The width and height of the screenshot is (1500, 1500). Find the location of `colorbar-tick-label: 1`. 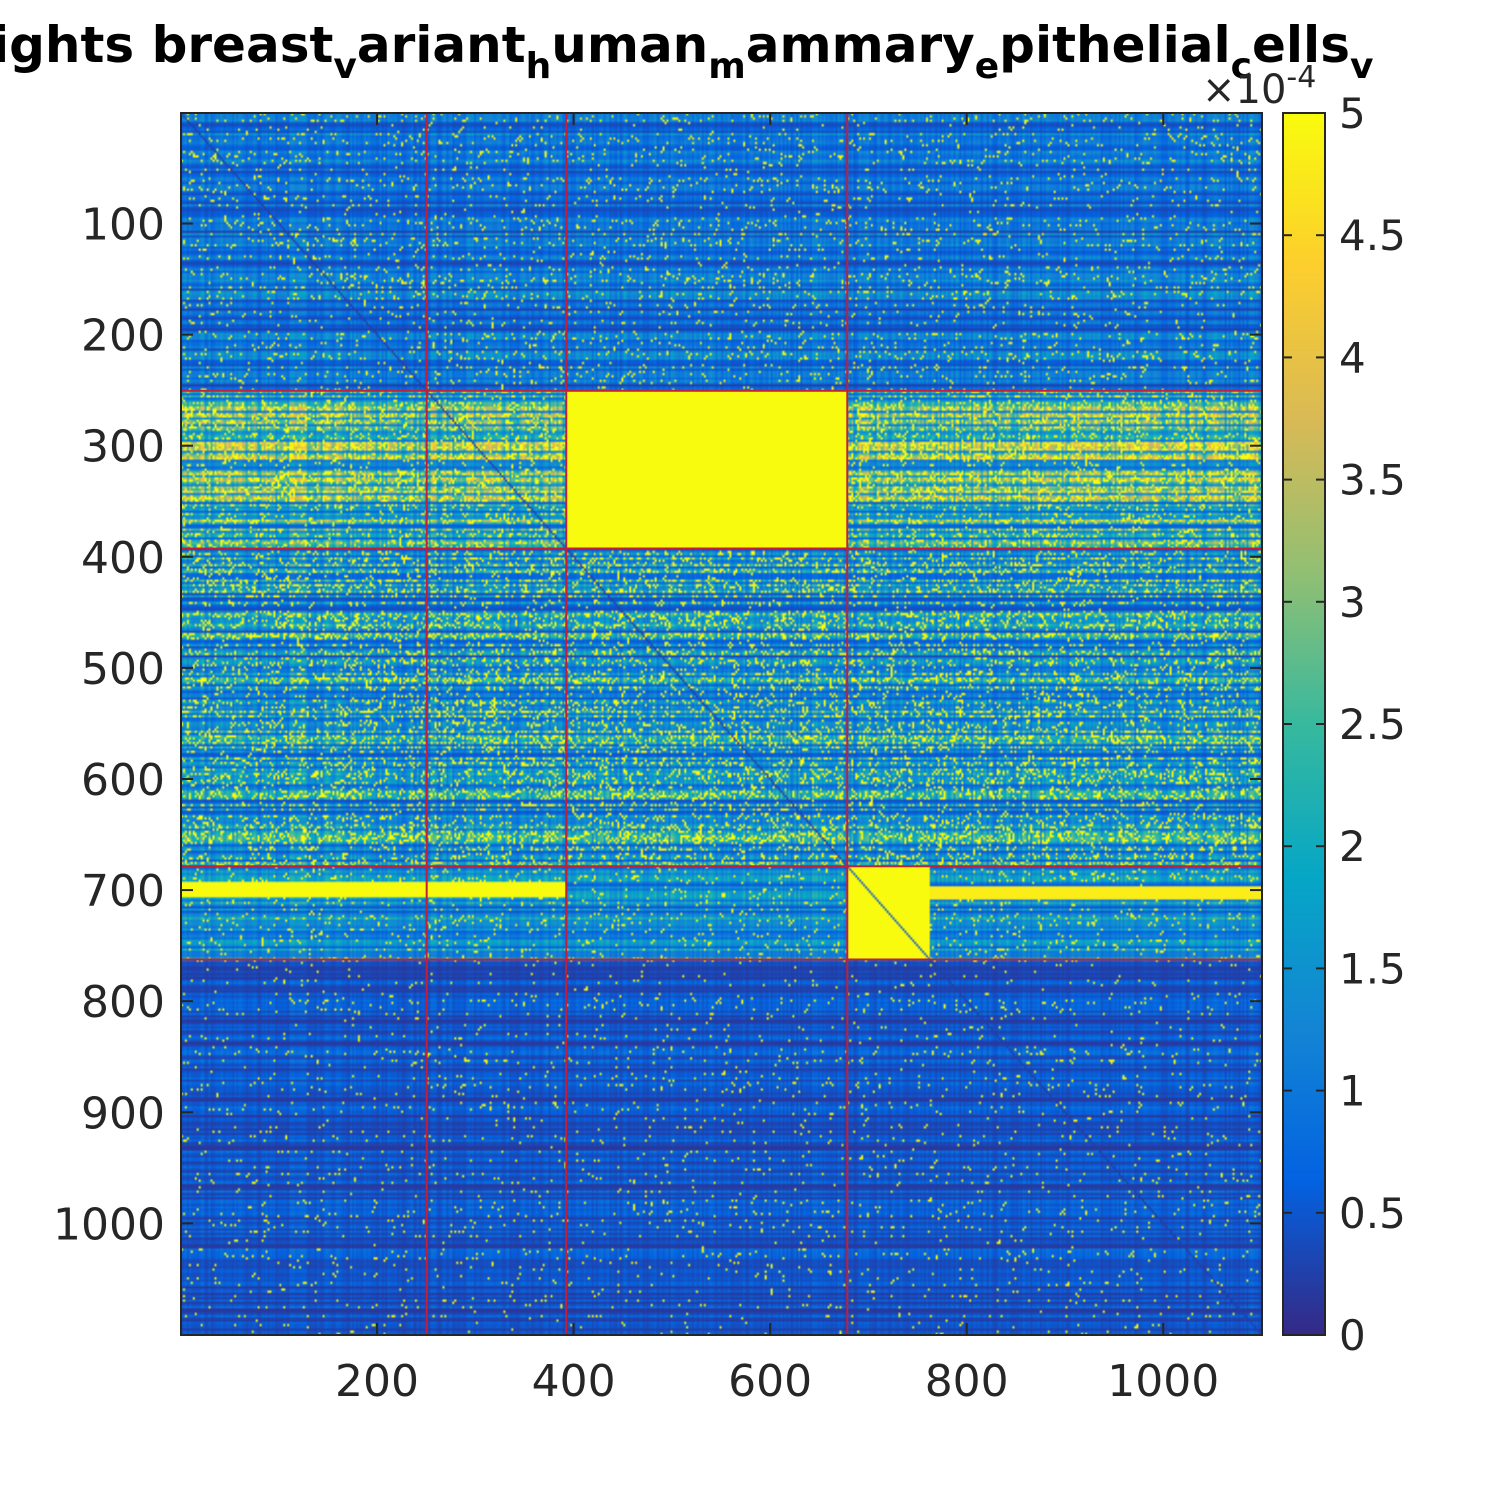

colorbar-tick-label: 1 is located at coordinates (1352, 1091).